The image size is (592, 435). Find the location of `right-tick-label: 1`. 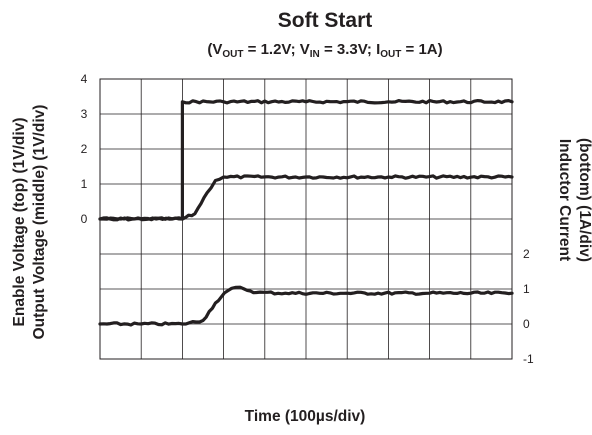

right-tick-label: 1 is located at coordinates (526, 289).